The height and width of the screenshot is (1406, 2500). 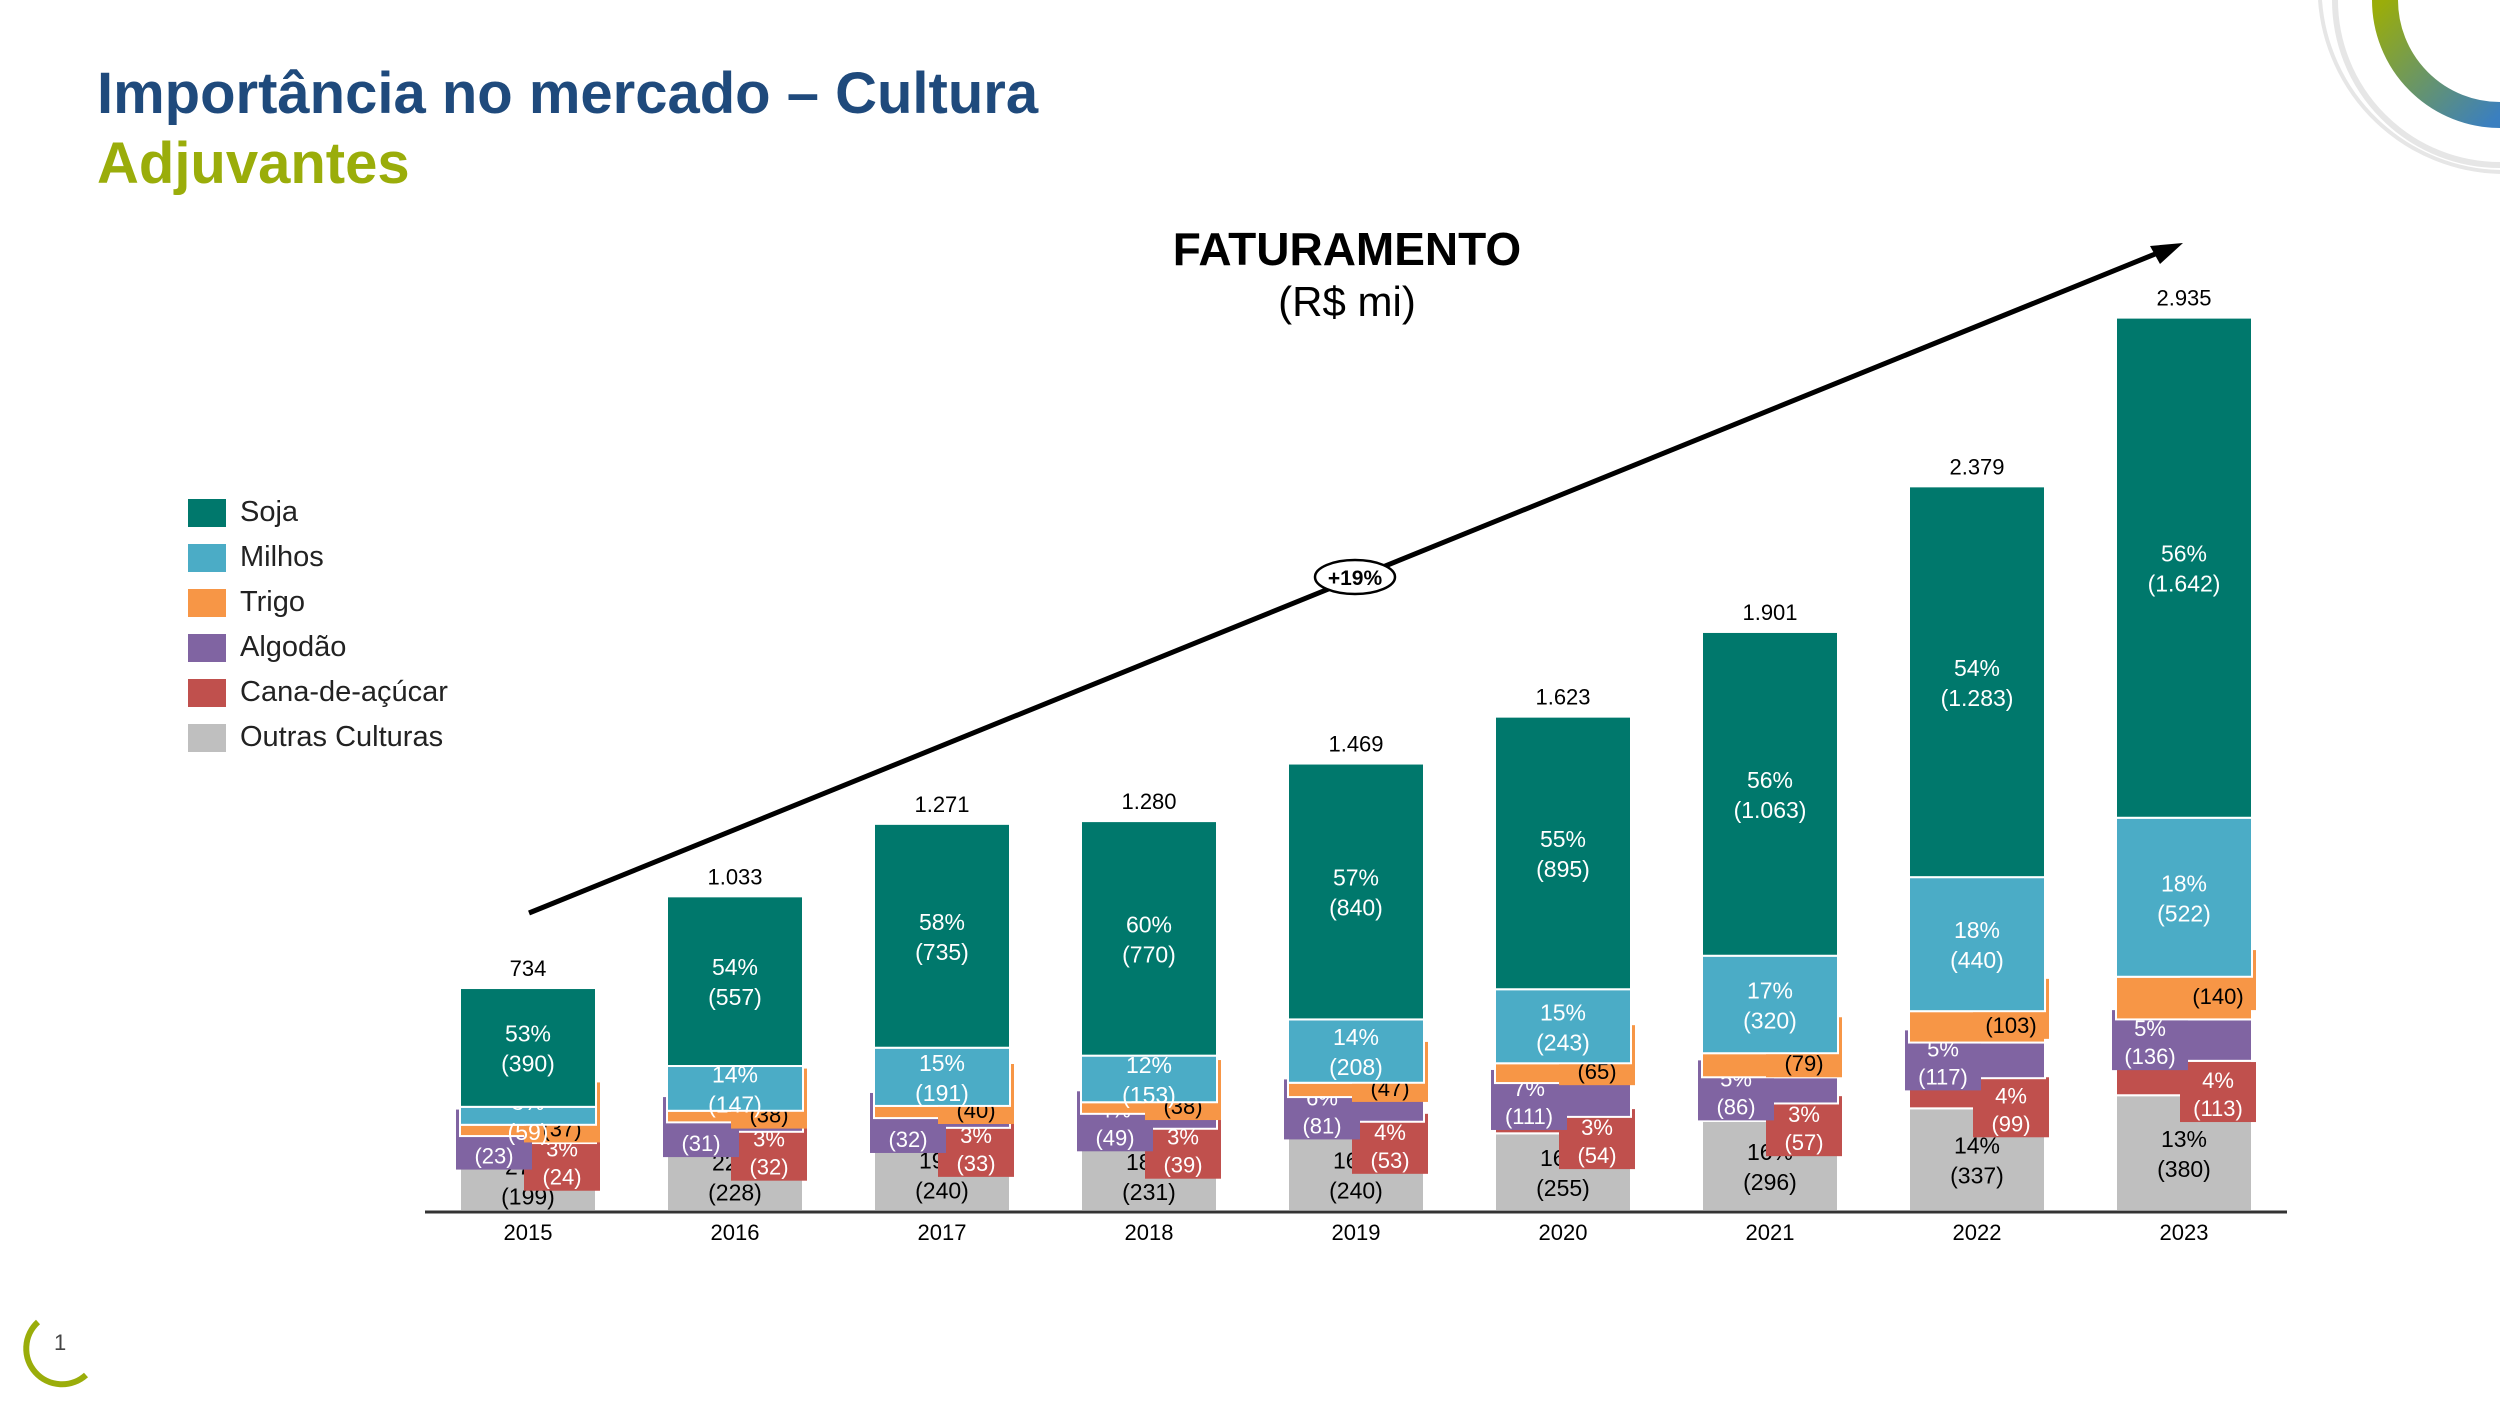 I want to click on data-label-value: (54), so click(x=1596, y=1155).